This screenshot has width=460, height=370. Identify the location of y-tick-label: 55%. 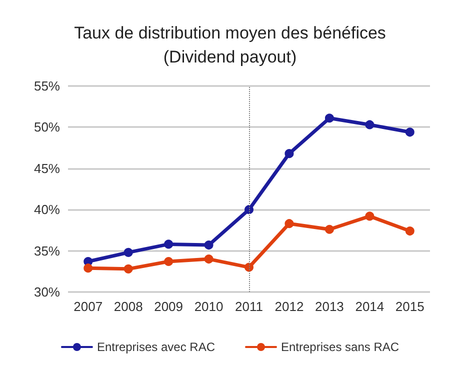
(47, 86).